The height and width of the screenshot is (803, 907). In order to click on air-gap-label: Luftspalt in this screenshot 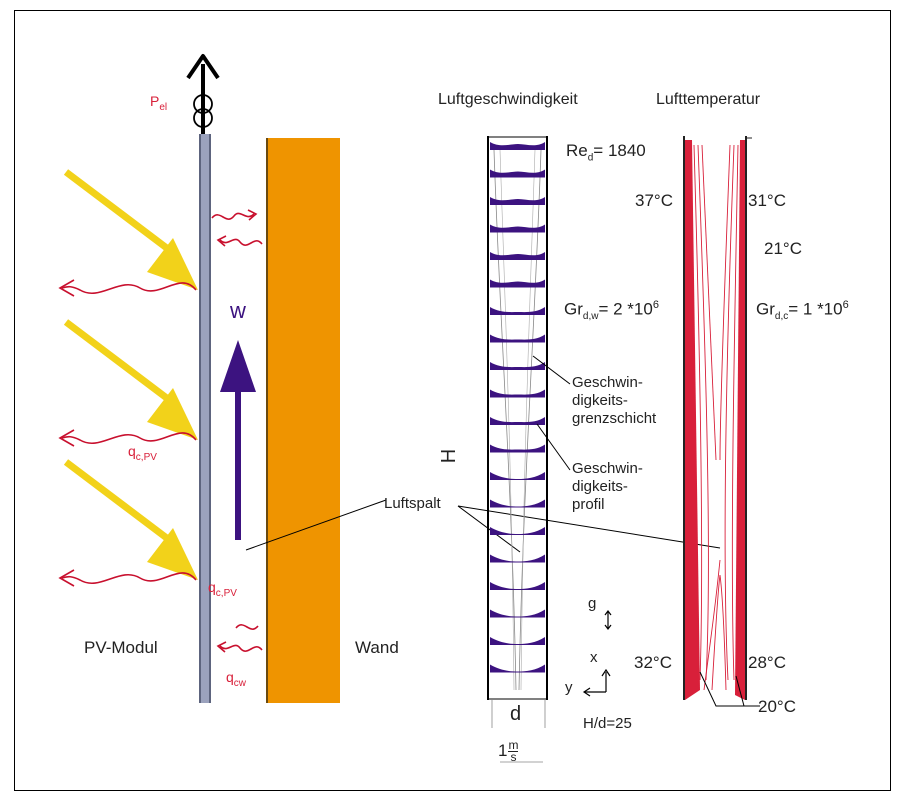, I will do `click(412, 503)`.